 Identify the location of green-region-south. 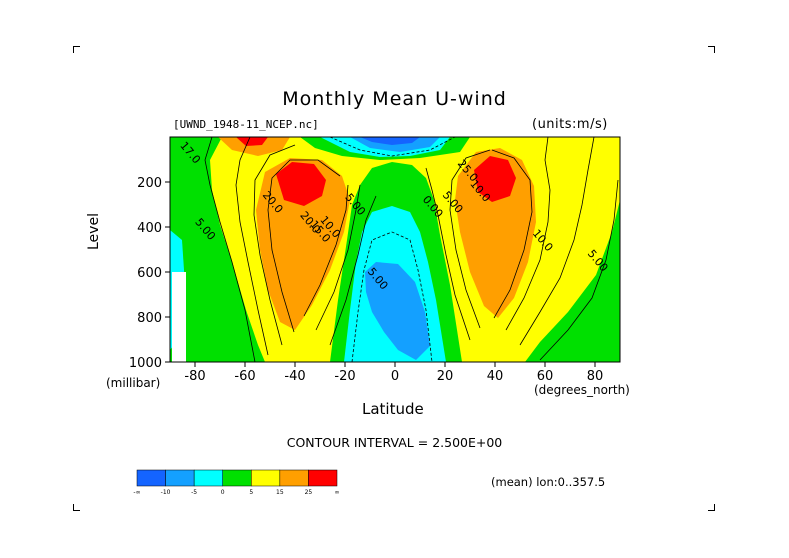
(217, 249).